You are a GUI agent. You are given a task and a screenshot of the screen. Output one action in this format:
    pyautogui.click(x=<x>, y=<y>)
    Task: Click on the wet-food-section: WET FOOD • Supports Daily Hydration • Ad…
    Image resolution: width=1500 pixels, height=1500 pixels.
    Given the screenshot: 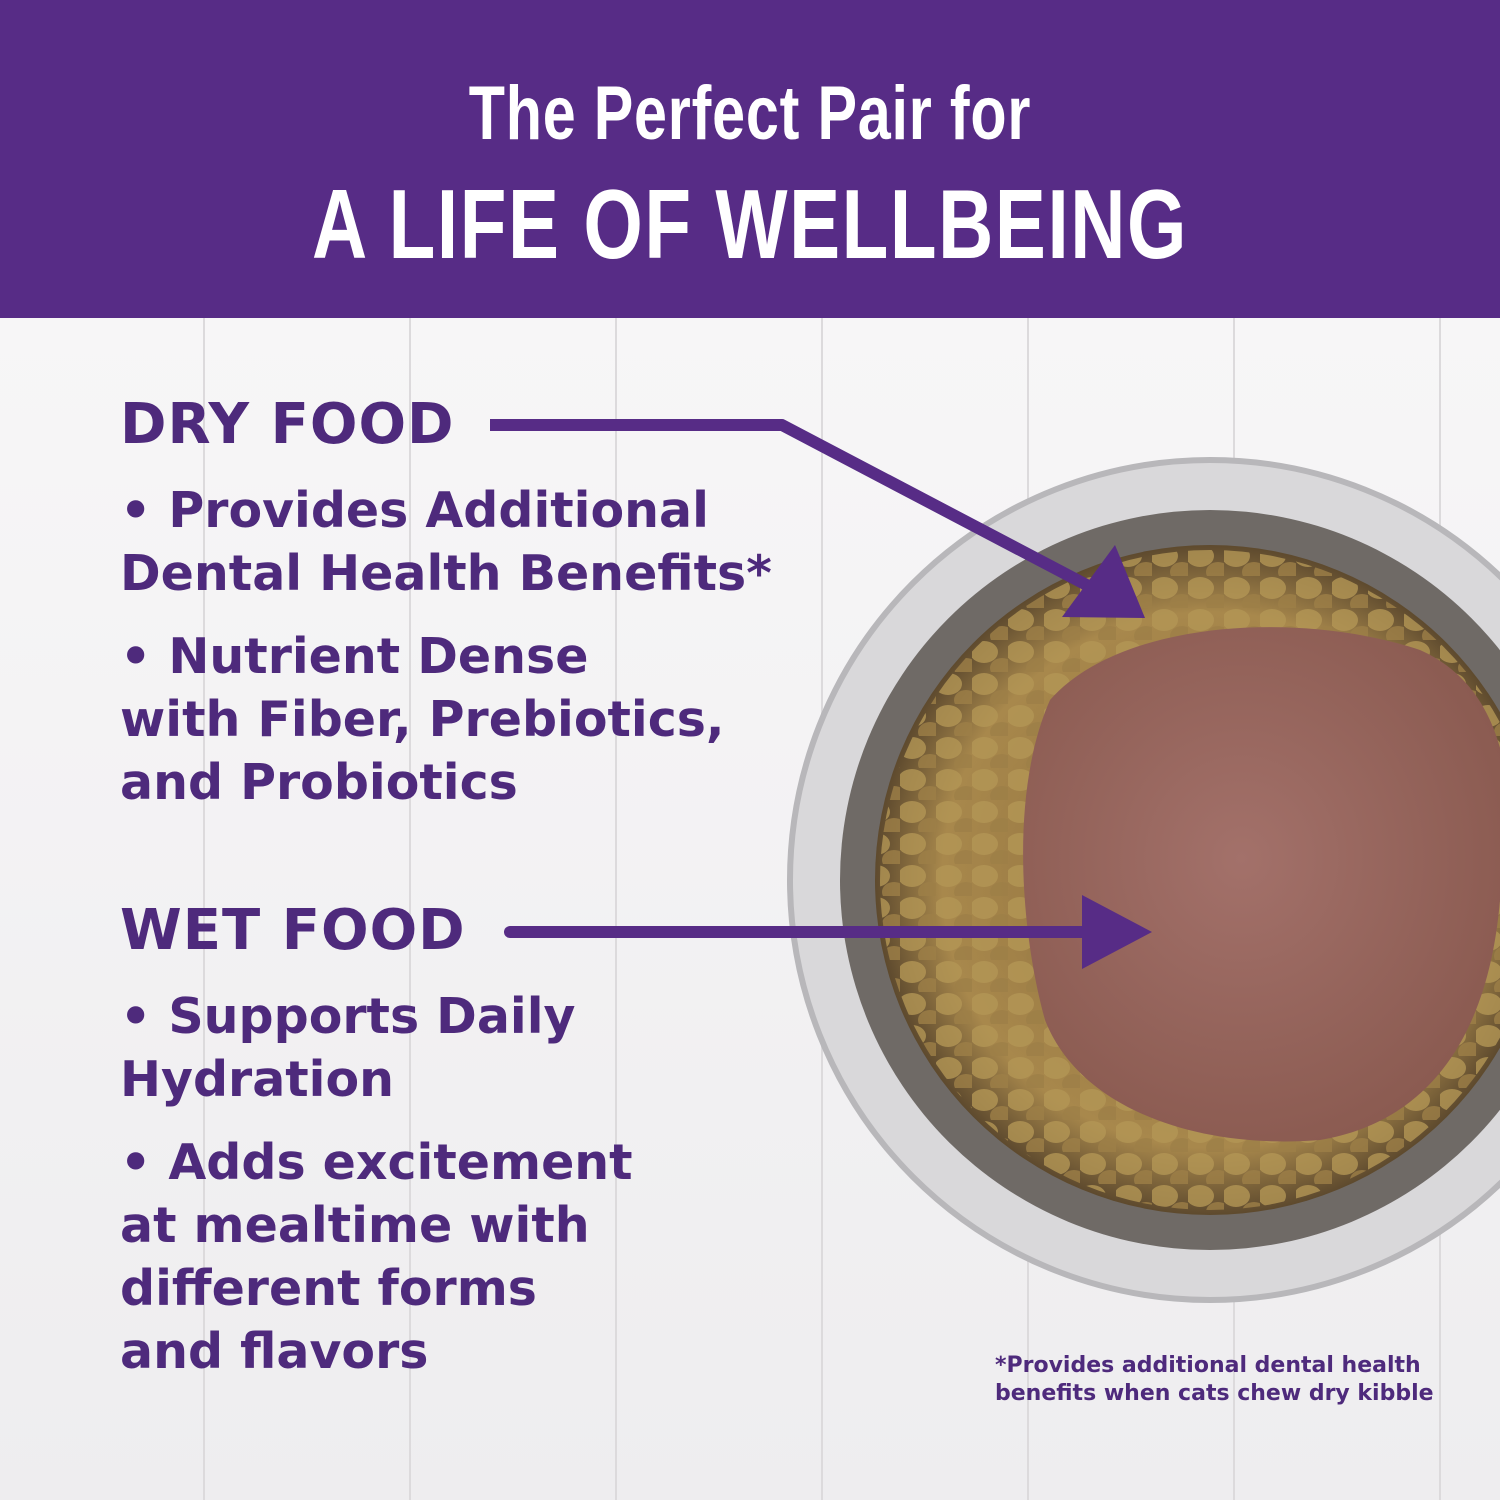 What is the action you would take?
    pyautogui.click(x=376, y=1140)
    